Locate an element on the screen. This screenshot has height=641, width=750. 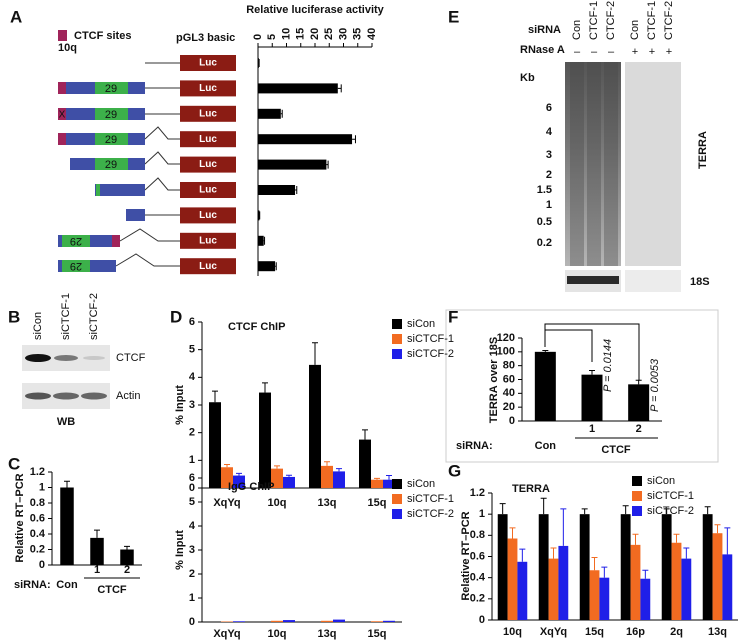
y-tick-label: 20 is located at coordinates (509, 407).